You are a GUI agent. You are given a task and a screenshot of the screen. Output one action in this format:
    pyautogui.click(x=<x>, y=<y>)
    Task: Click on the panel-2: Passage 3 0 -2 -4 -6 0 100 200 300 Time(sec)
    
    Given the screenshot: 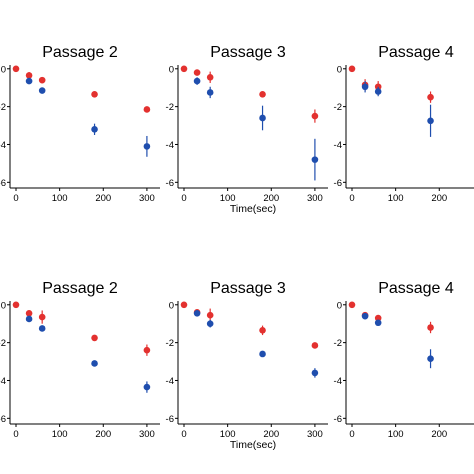 What is the action you would take?
    pyautogui.click(x=247, y=129)
    